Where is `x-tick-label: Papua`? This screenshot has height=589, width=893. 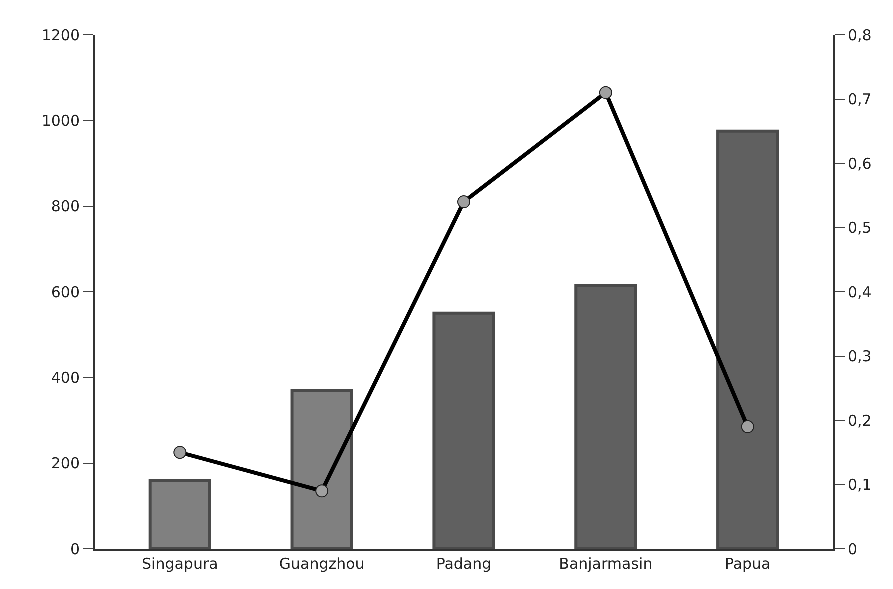 x-tick-label: Papua is located at coordinates (747, 564).